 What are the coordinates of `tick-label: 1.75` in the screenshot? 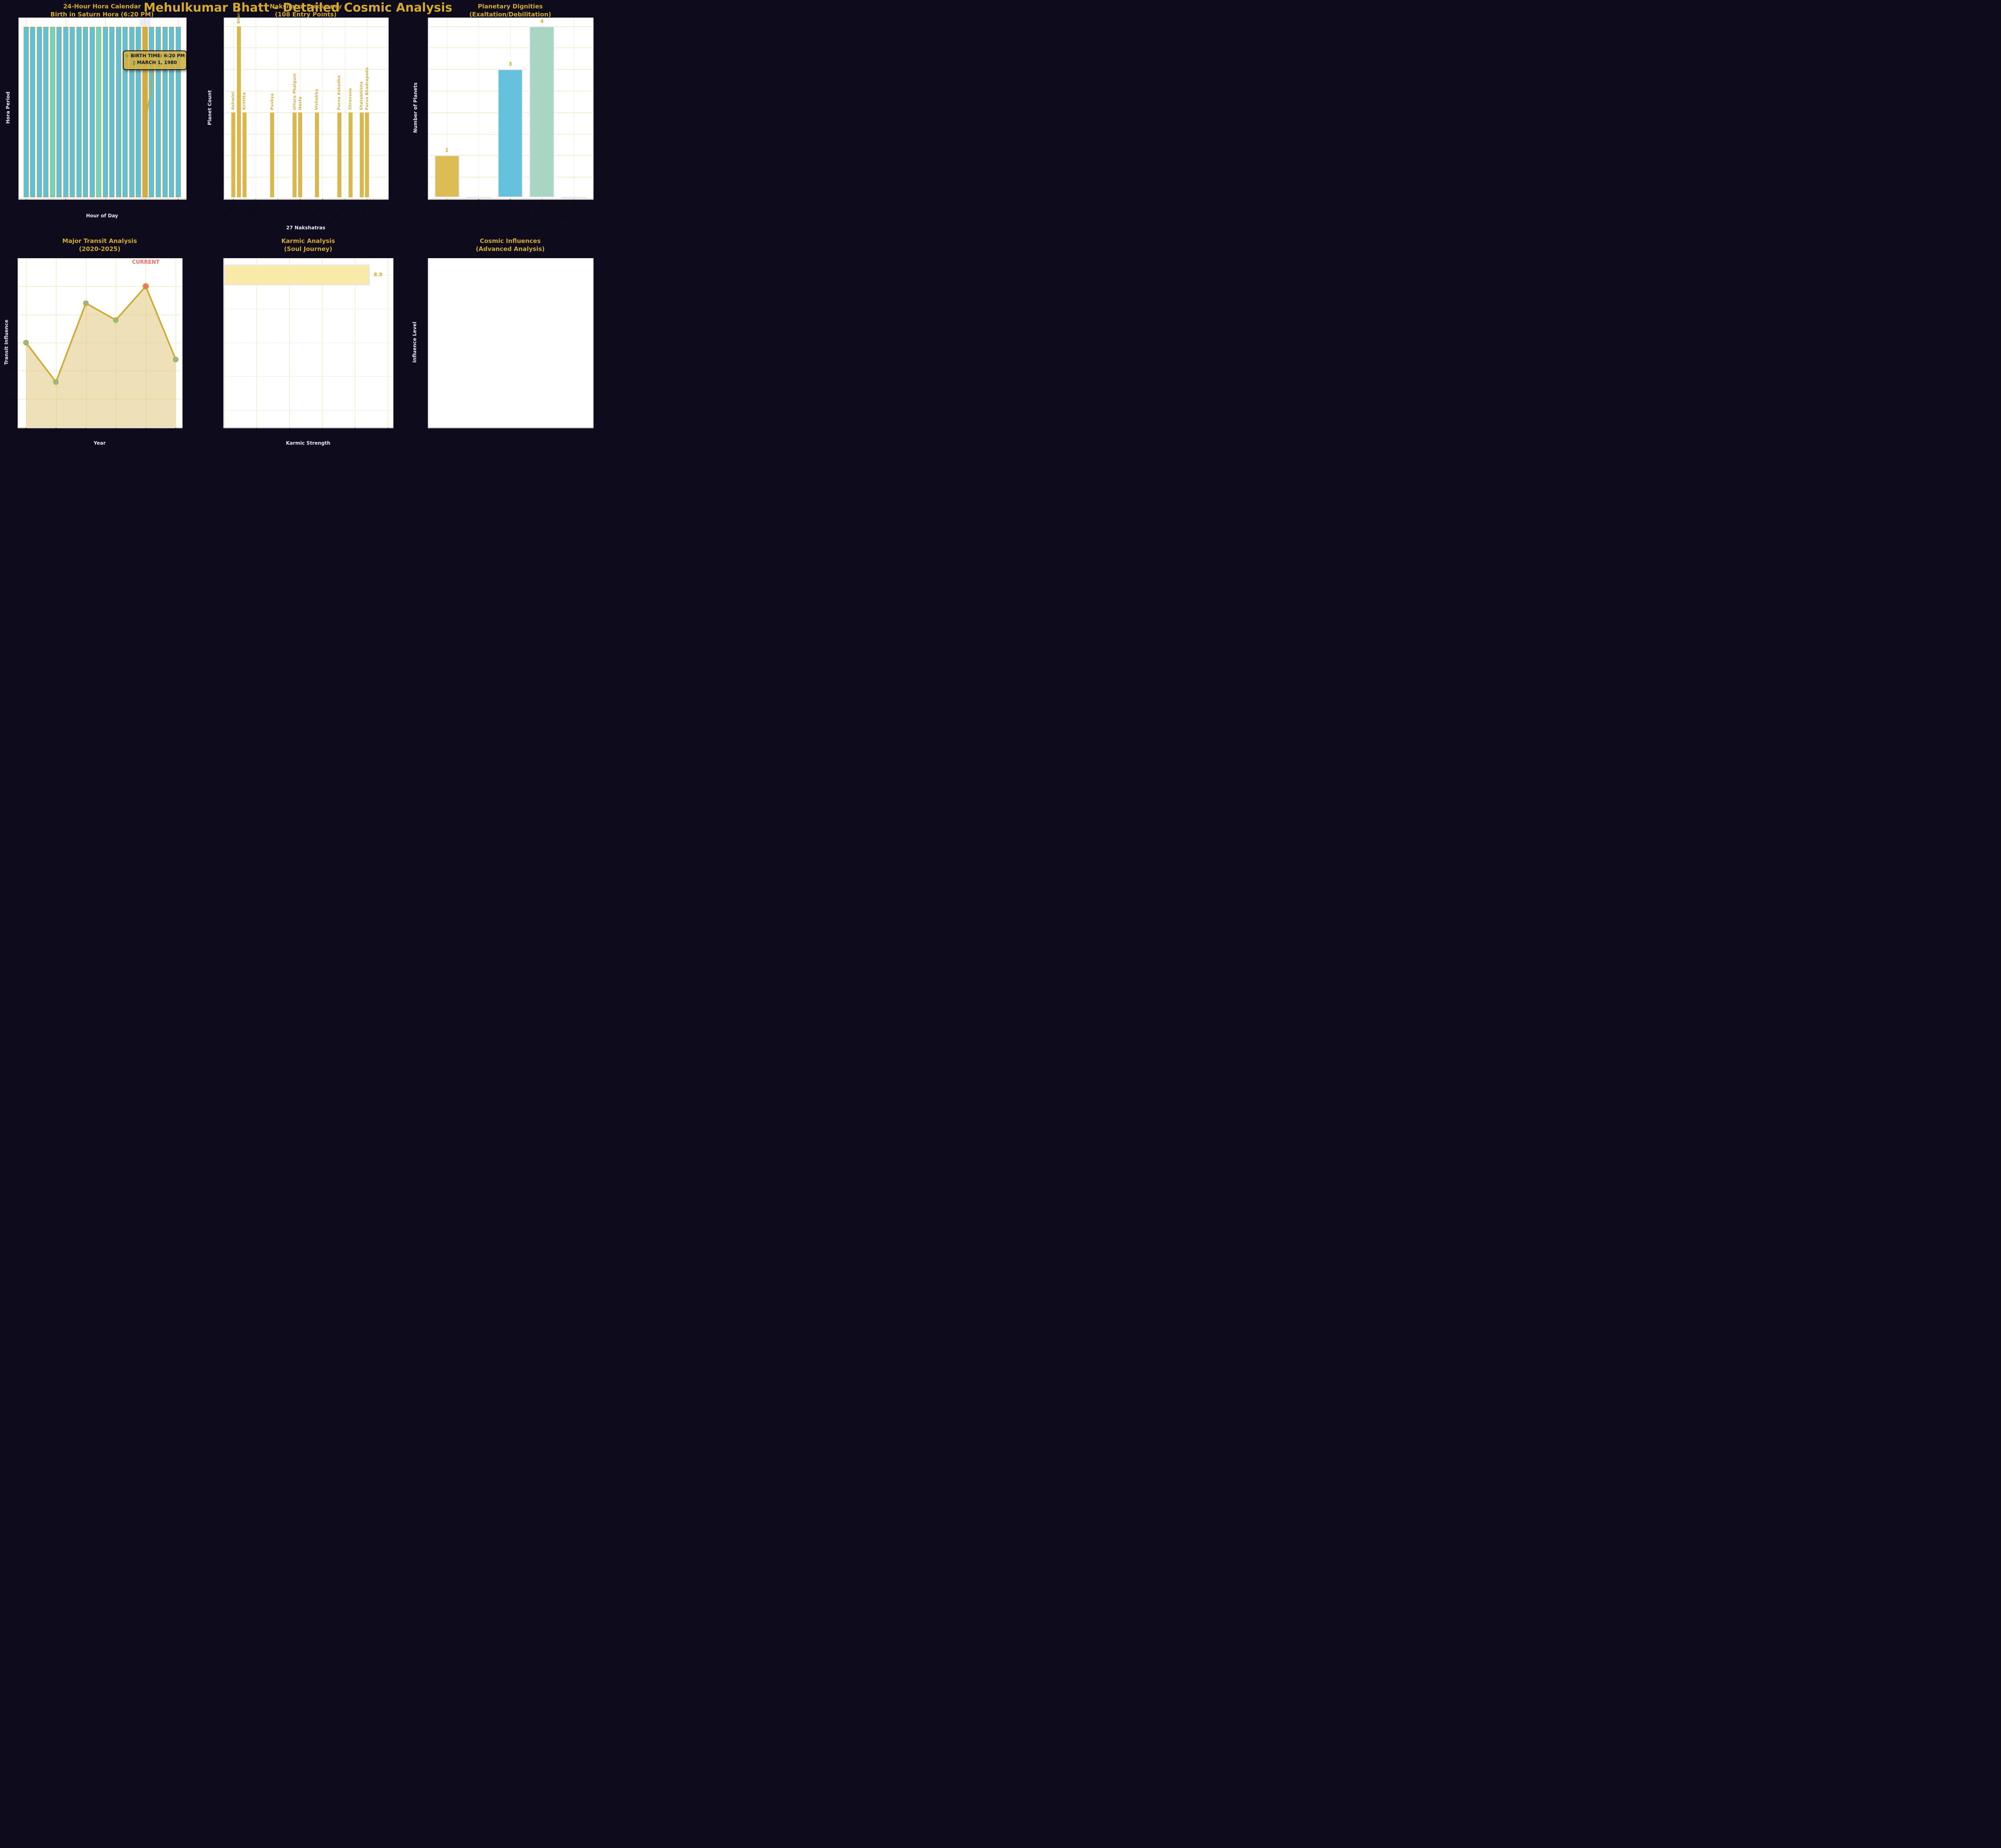 It's located at (216, 47).